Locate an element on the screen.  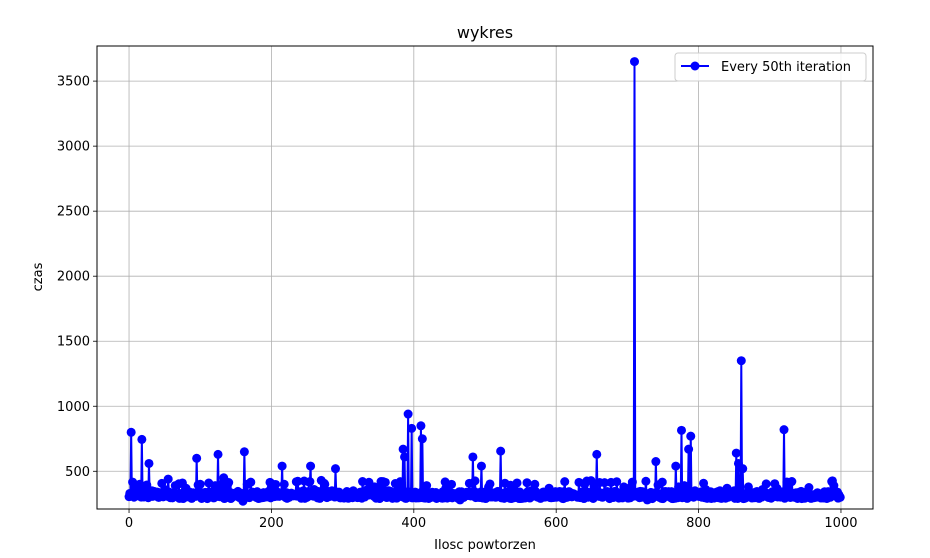
y-tick-label: 1500 is located at coordinates (73, 342).